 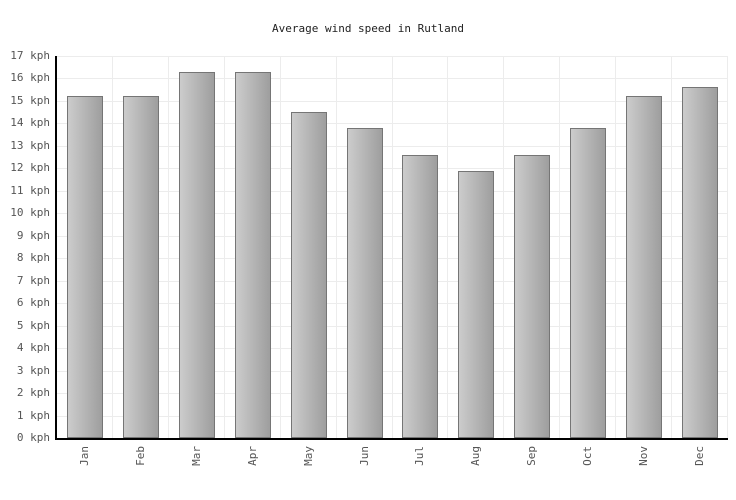 I want to click on y-tick-label: 8 kph, so click(x=33, y=257).